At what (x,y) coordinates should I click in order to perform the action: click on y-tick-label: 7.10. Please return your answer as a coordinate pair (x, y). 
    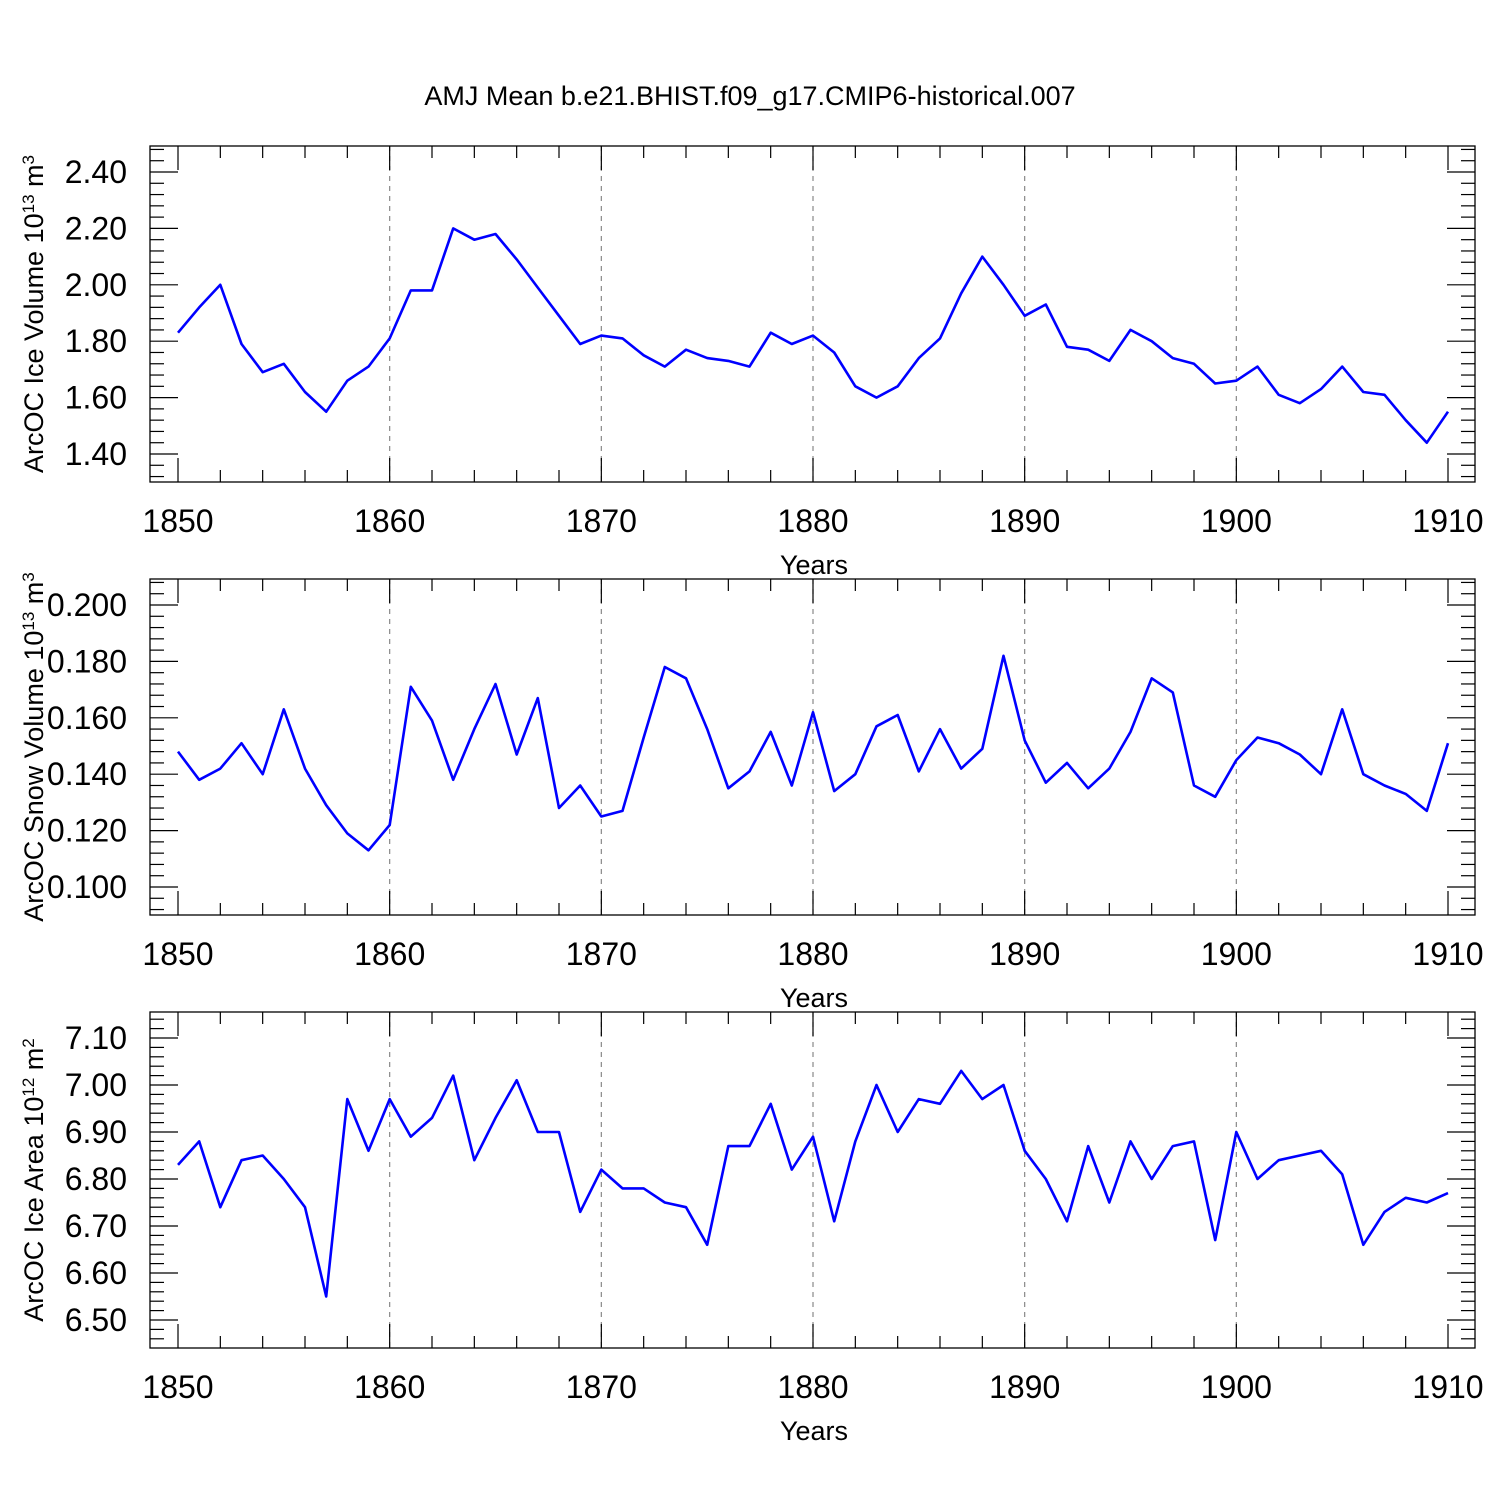
    Looking at the image, I should click on (96, 1038).